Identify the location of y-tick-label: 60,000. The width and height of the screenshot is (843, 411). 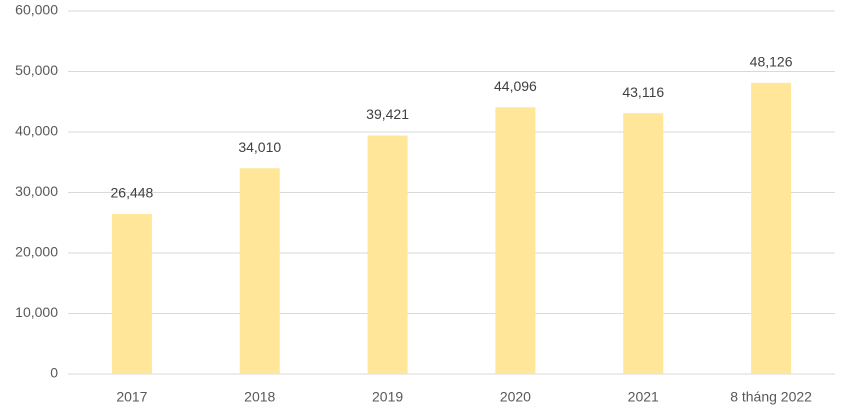
(36, 10).